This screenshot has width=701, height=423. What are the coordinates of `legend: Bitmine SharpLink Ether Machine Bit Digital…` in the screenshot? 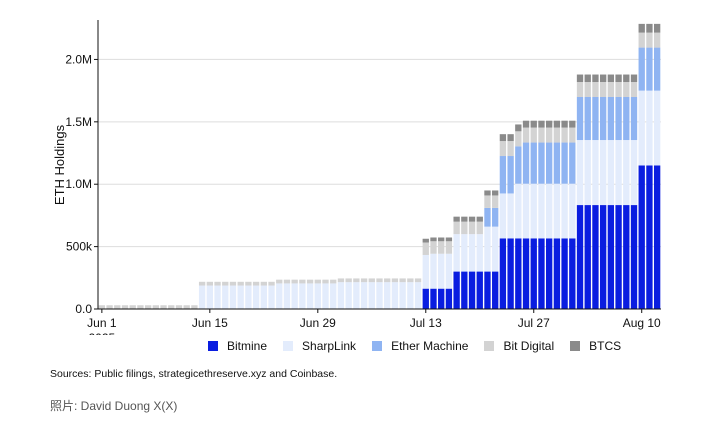 It's located at (422, 346).